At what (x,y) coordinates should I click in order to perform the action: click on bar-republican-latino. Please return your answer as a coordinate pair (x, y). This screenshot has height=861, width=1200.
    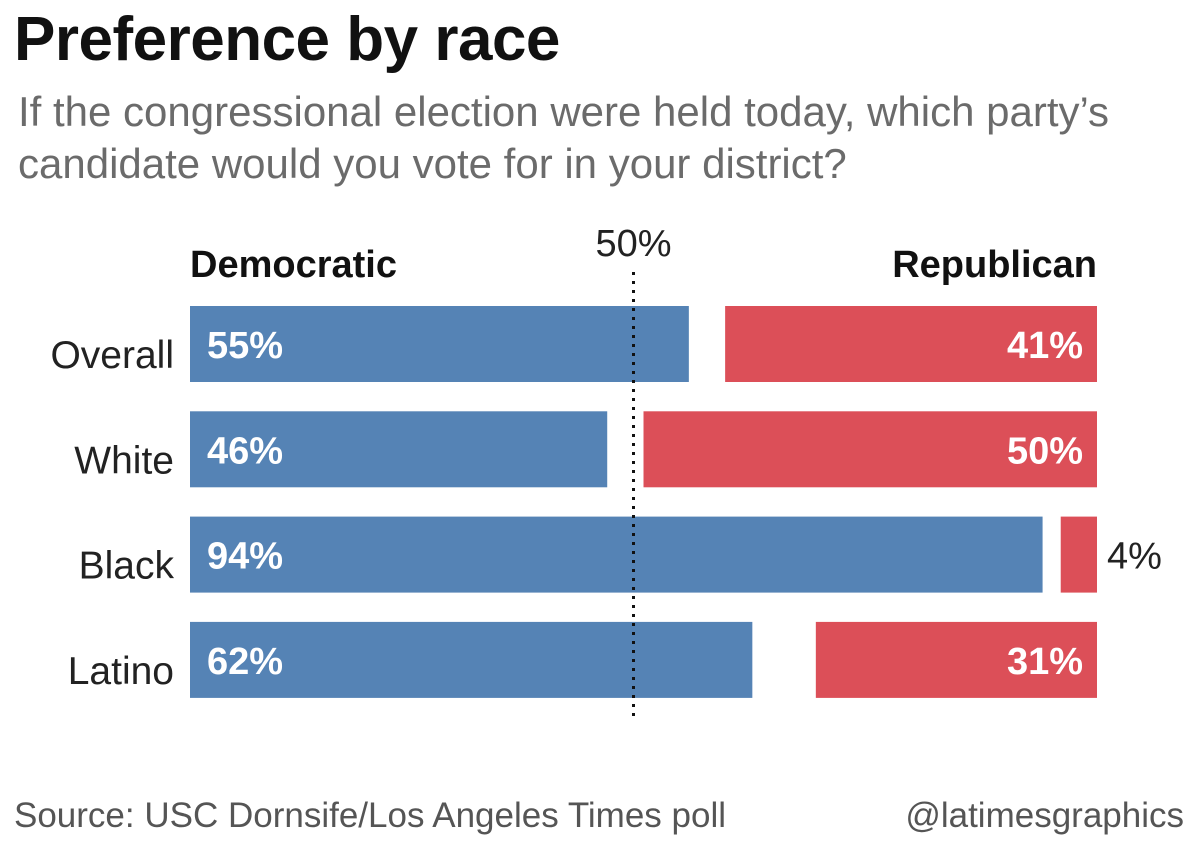
    Looking at the image, I should click on (956, 659).